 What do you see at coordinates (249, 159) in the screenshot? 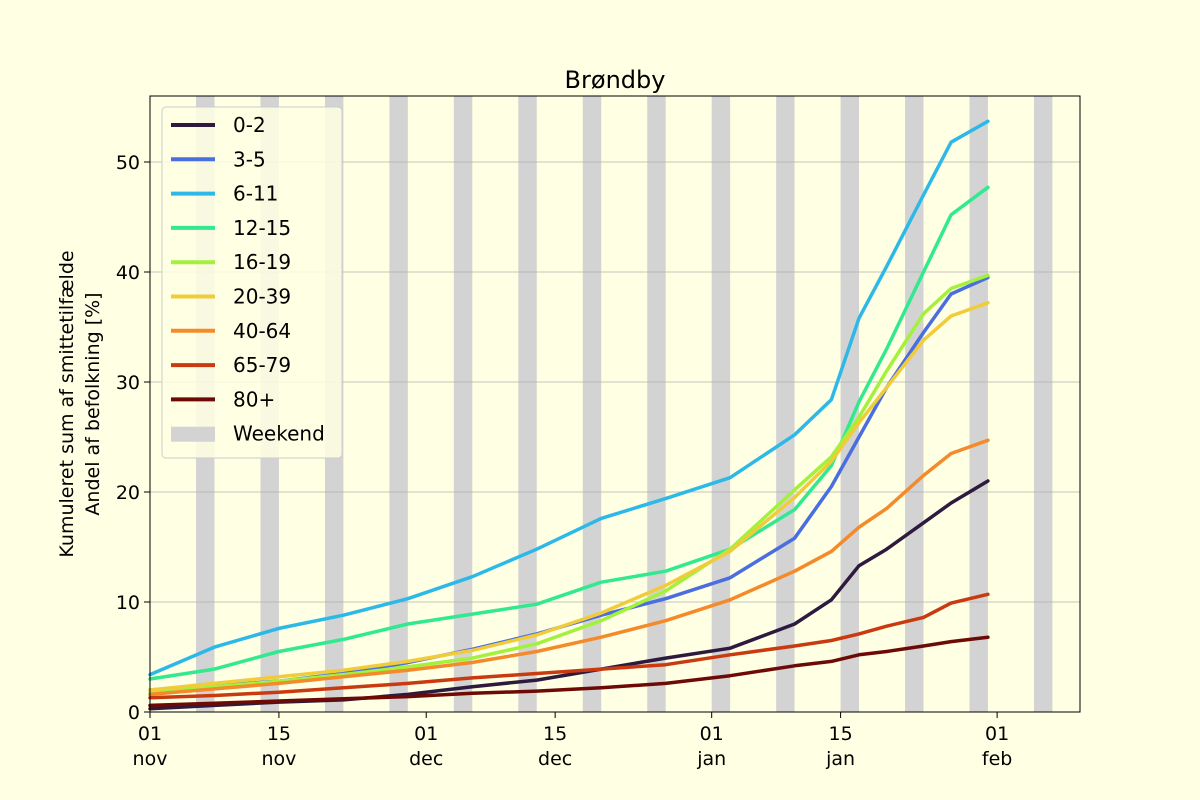
I see `legend-label: 3-5` at bounding box center [249, 159].